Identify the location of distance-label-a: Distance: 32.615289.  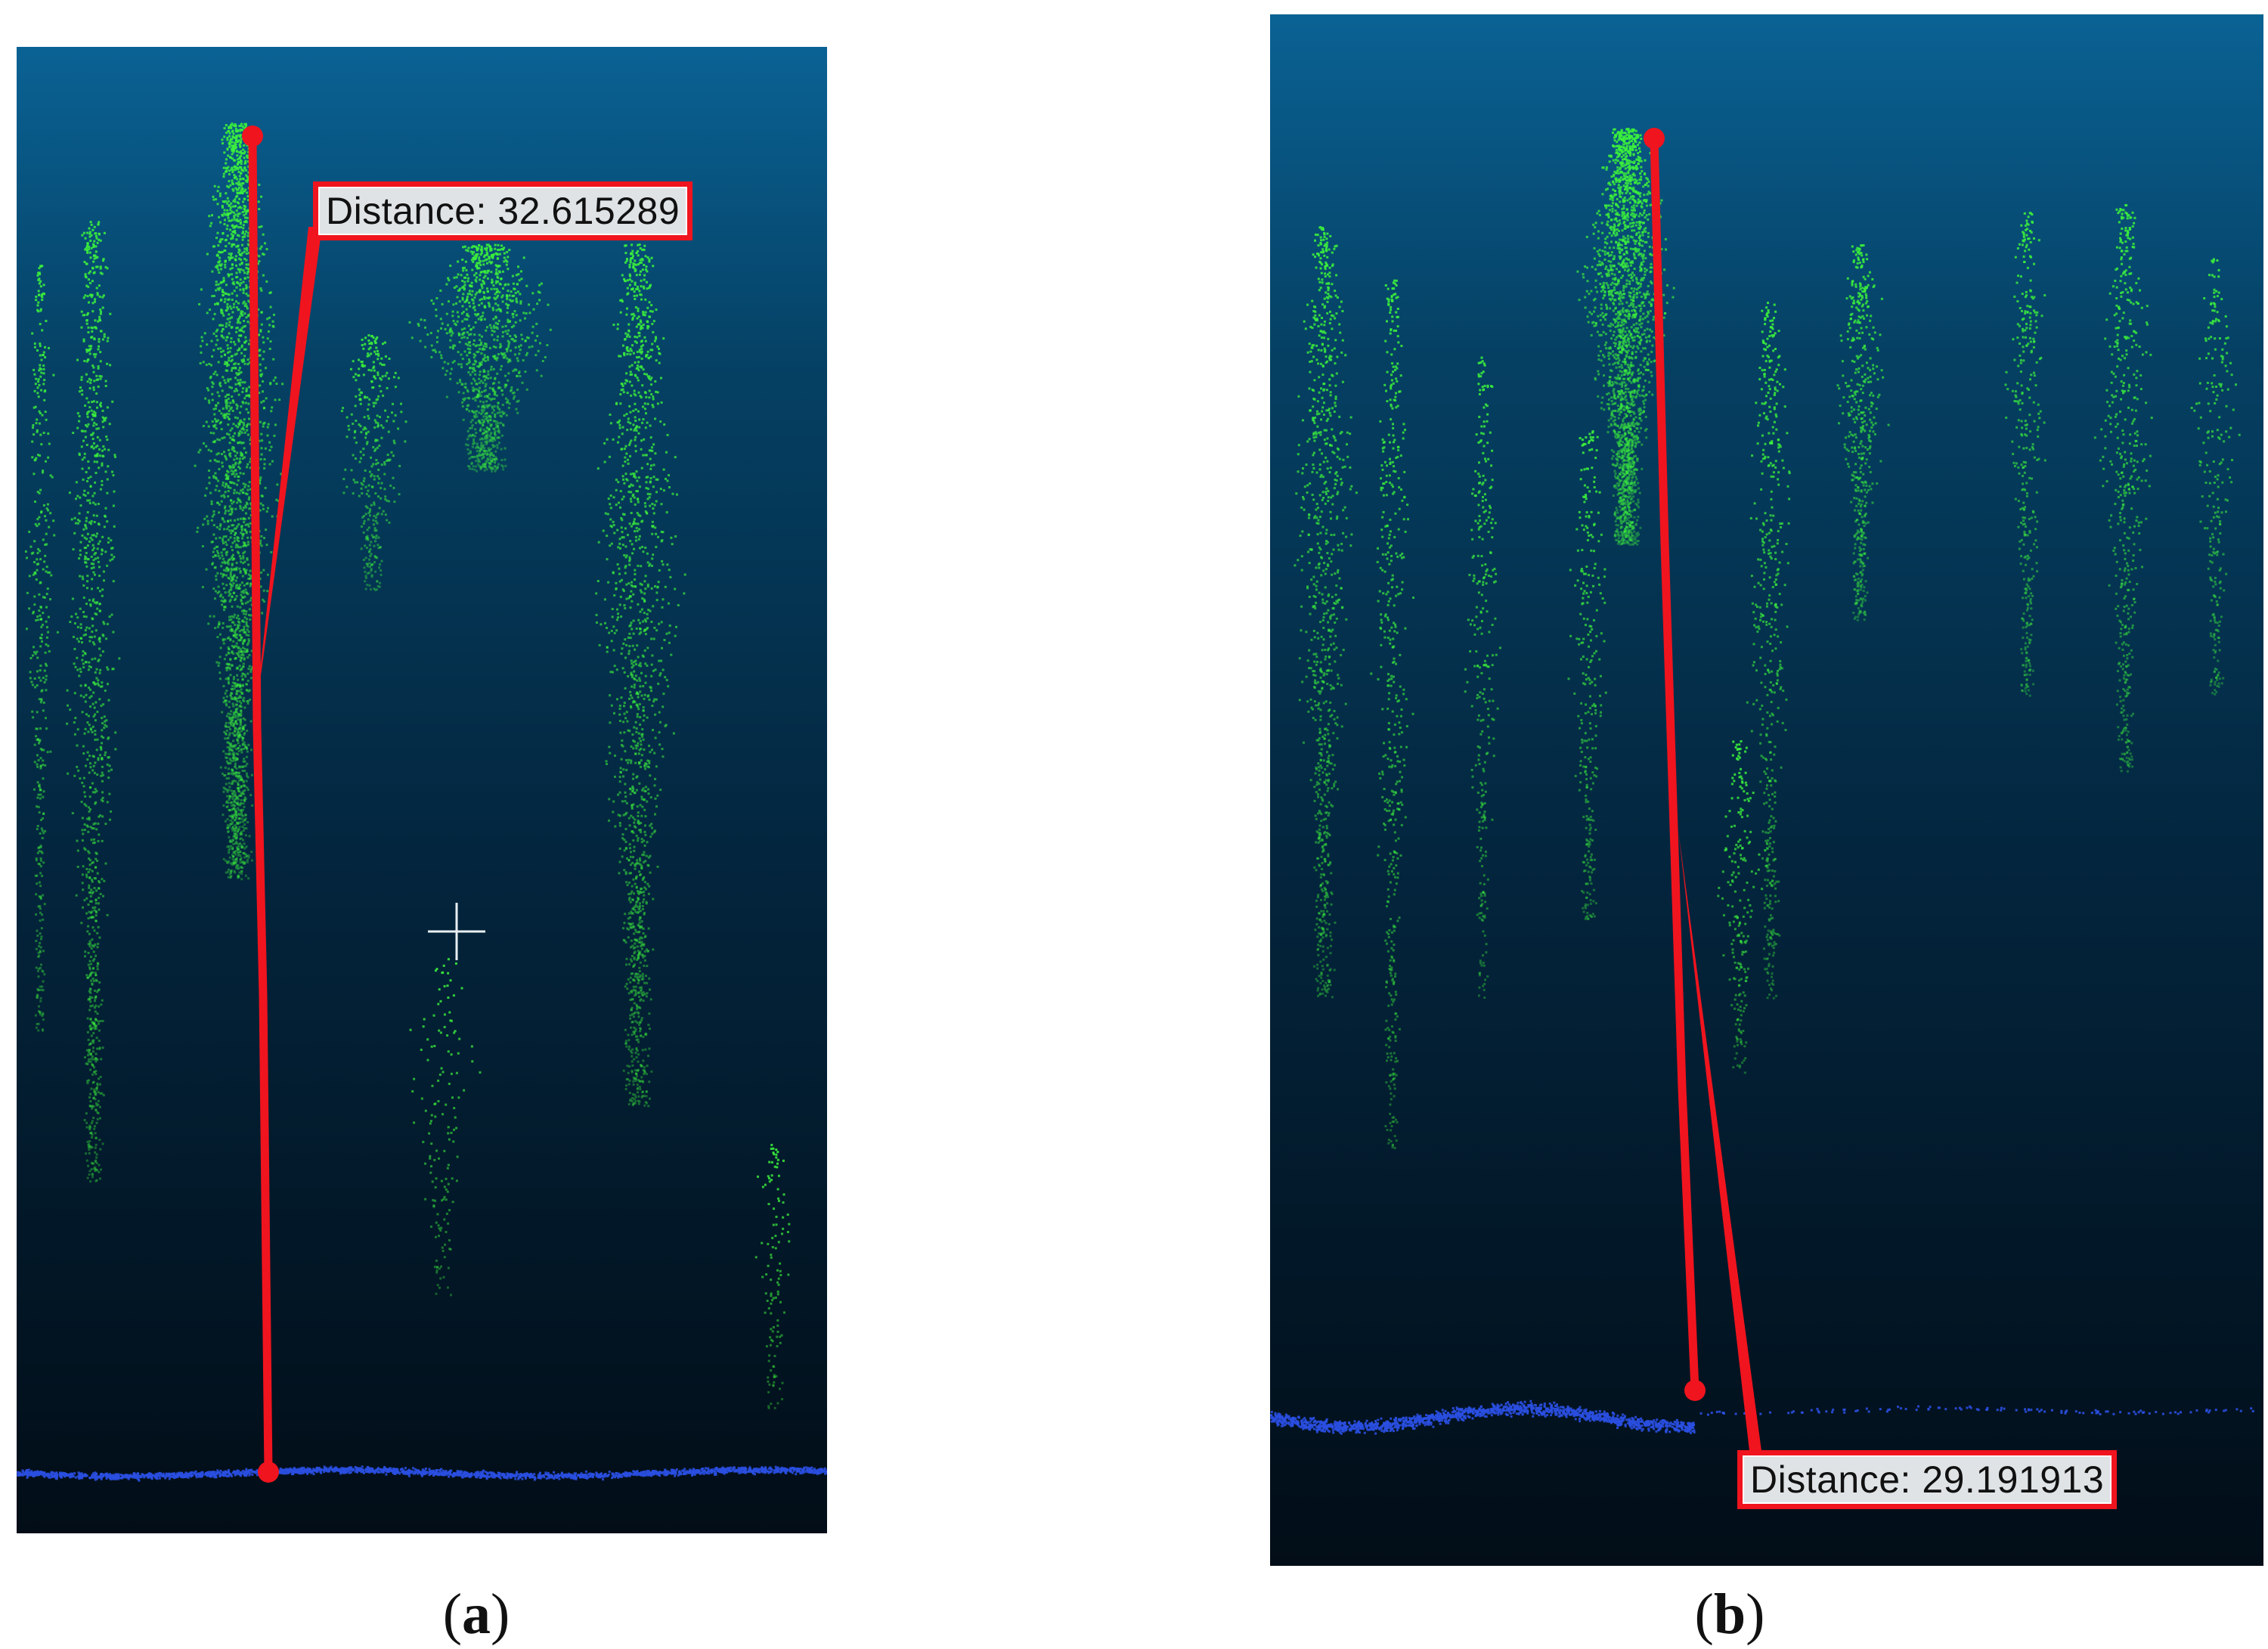
(503, 210).